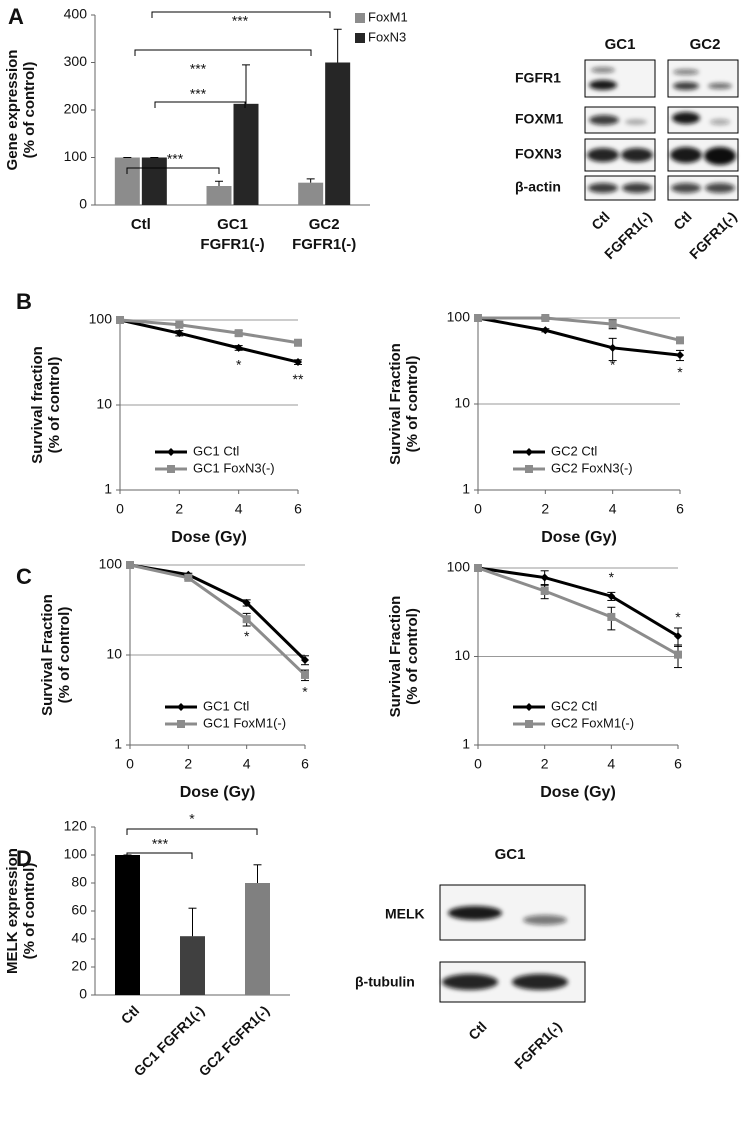 This screenshot has height=1132, width=755. I want to click on x-tick-label: GC1 FGFR1(-), so click(232, 234).